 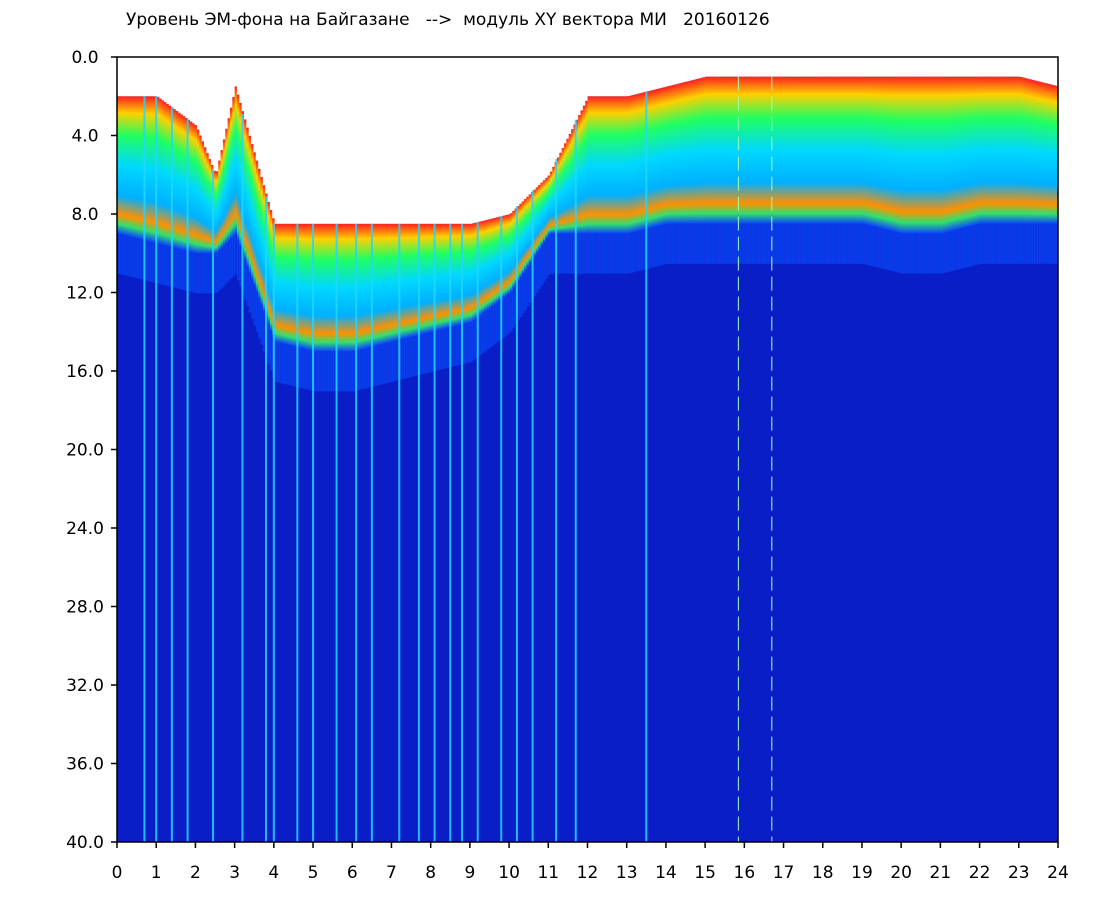 What do you see at coordinates (313, 873) in the screenshot?
I see `x-tick-label-5: 5` at bounding box center [313, 873].